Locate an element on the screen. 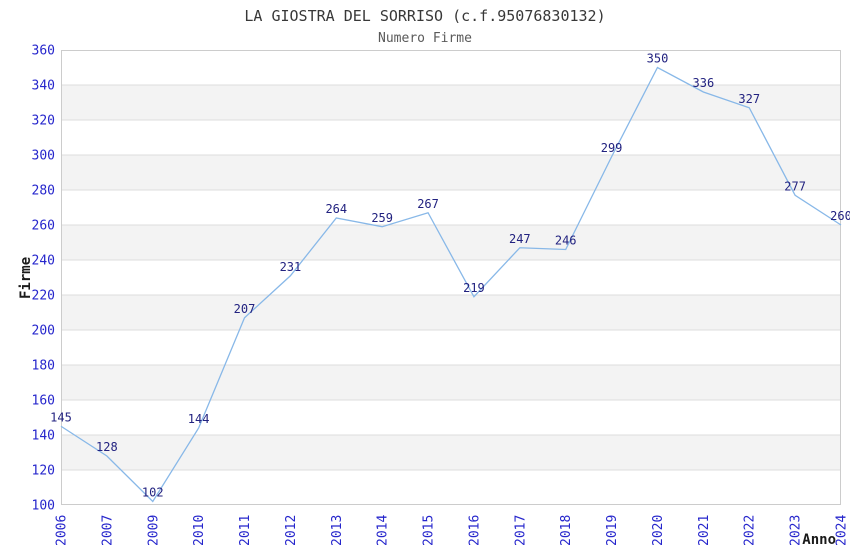 This screenshot has width=850, height=550. y-tick-label: 140 is located at coordinates (43, 436).